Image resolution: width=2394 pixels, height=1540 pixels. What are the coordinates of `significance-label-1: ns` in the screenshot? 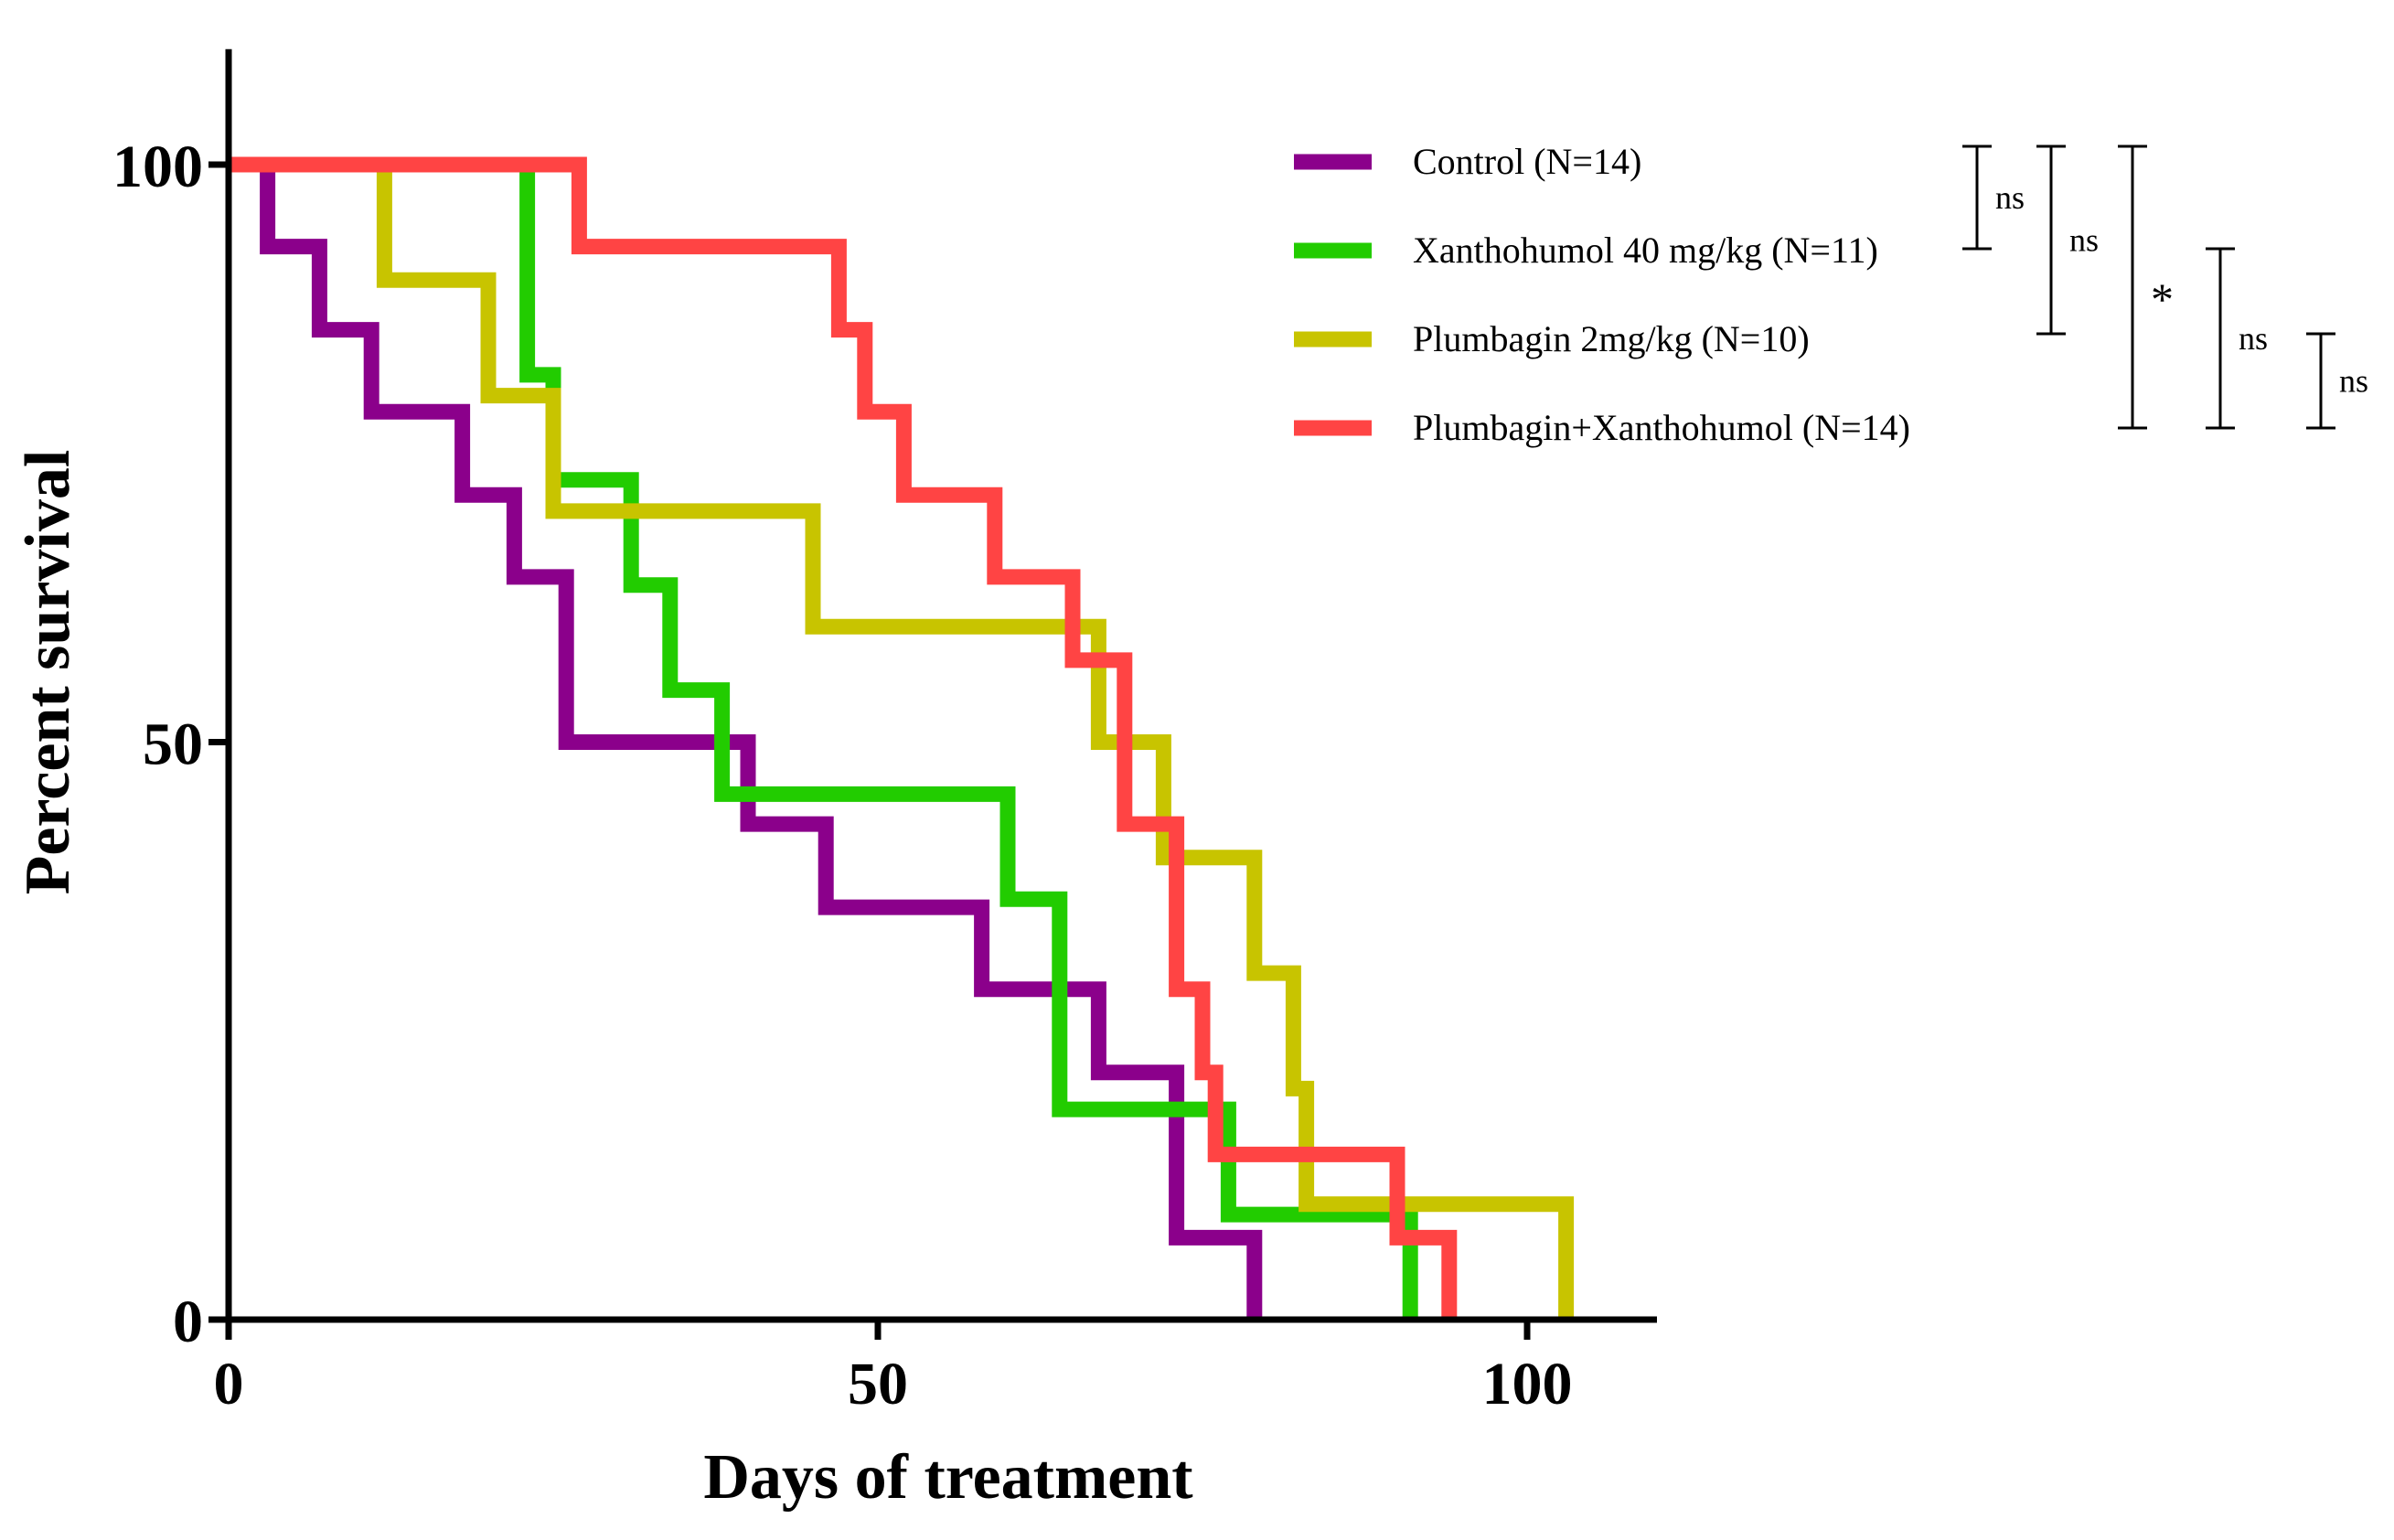 It's located at (2084, 240).